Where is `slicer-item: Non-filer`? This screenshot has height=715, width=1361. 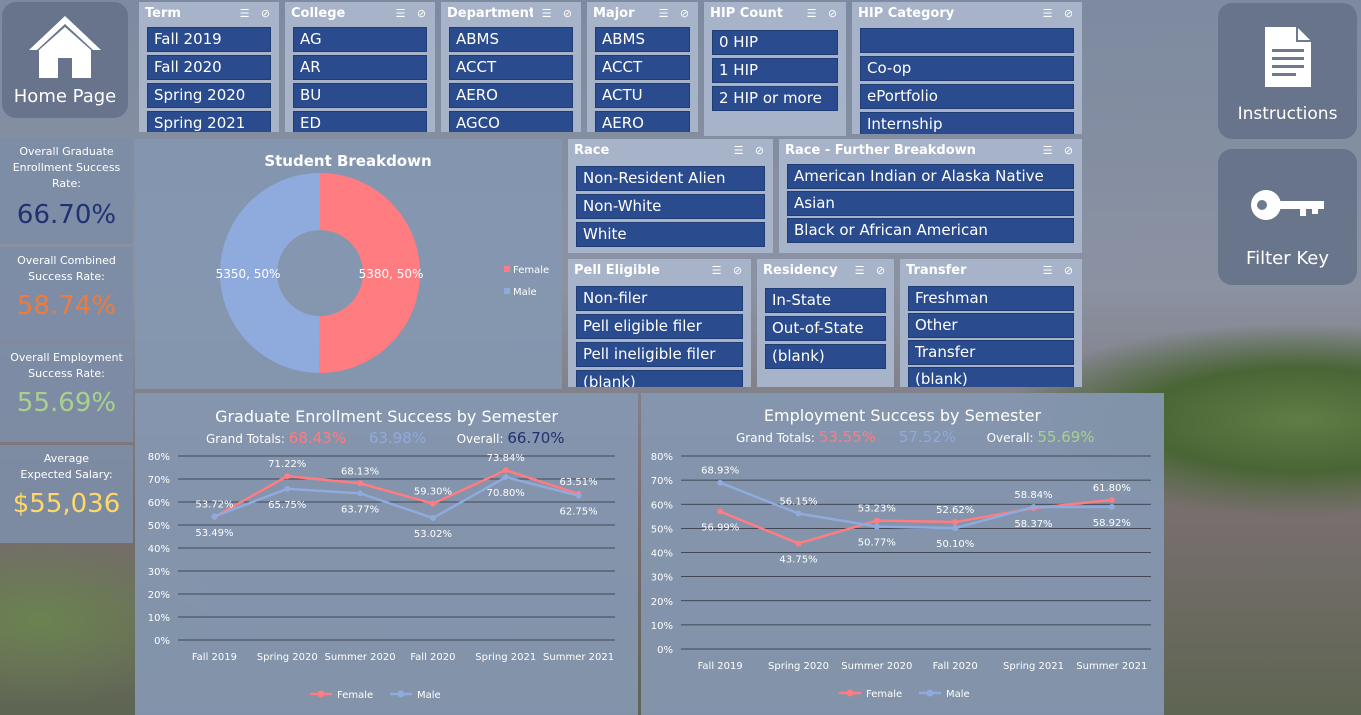 slicer-item: Non-filer is located at coordinates (659, 298).